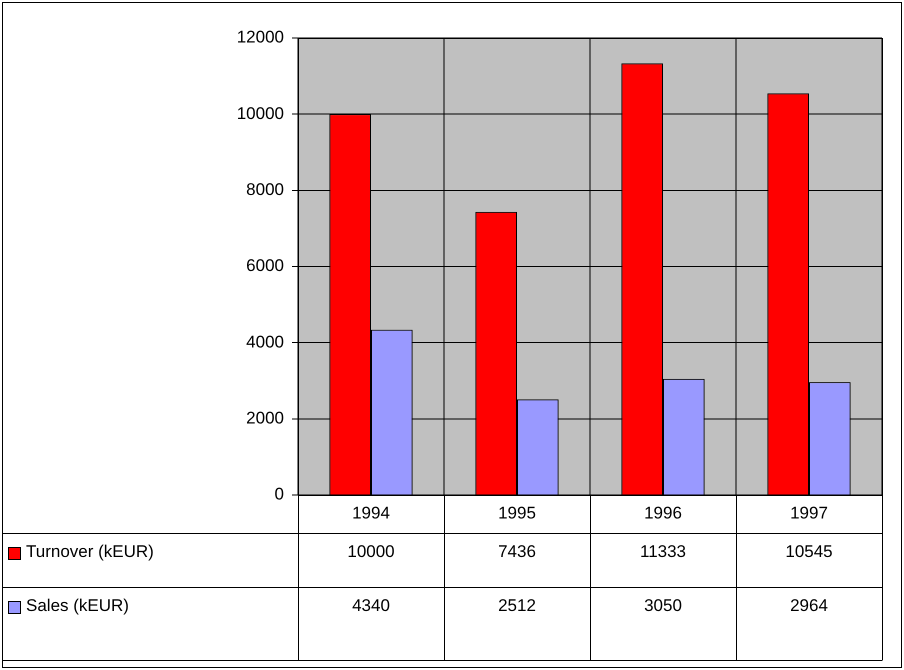 This screenshot has width=904, height=670. I want to click on y-tick-label: 4000, so click(265, 342).